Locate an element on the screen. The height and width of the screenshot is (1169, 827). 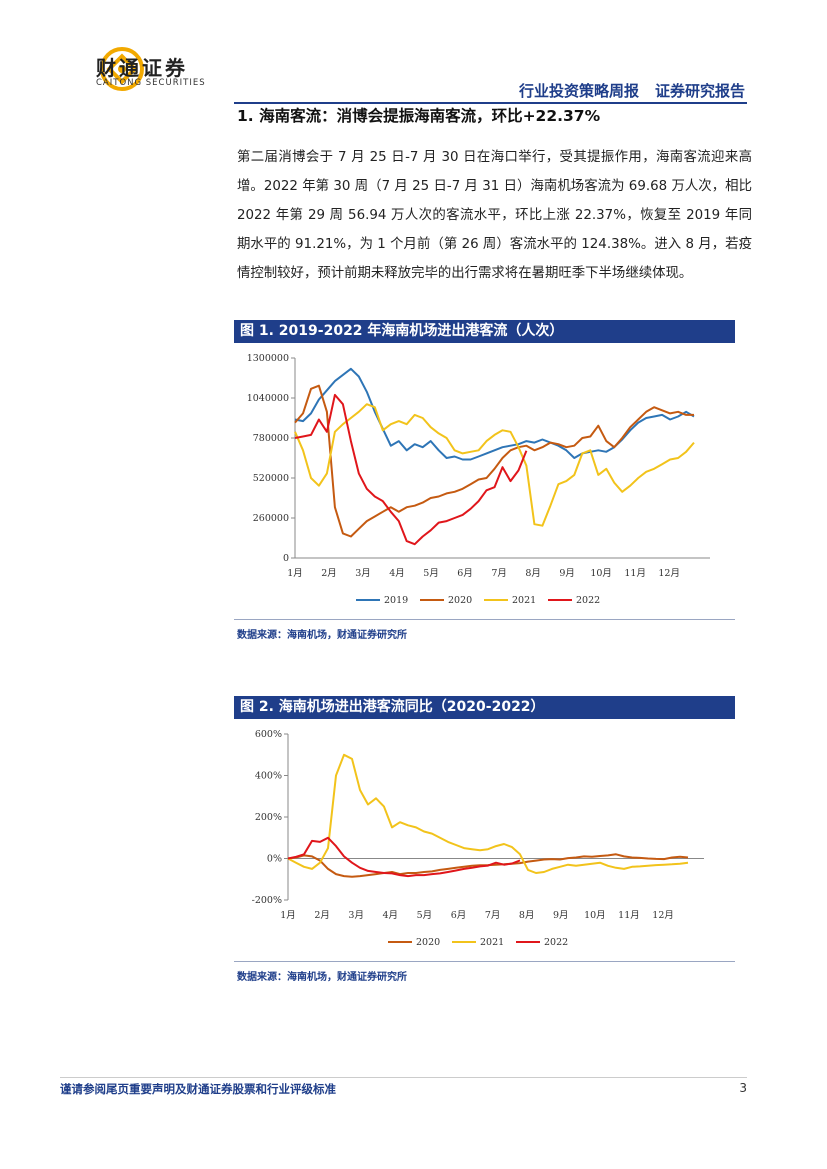
y-tick-label: 600% is located at coordinates (268, 734).